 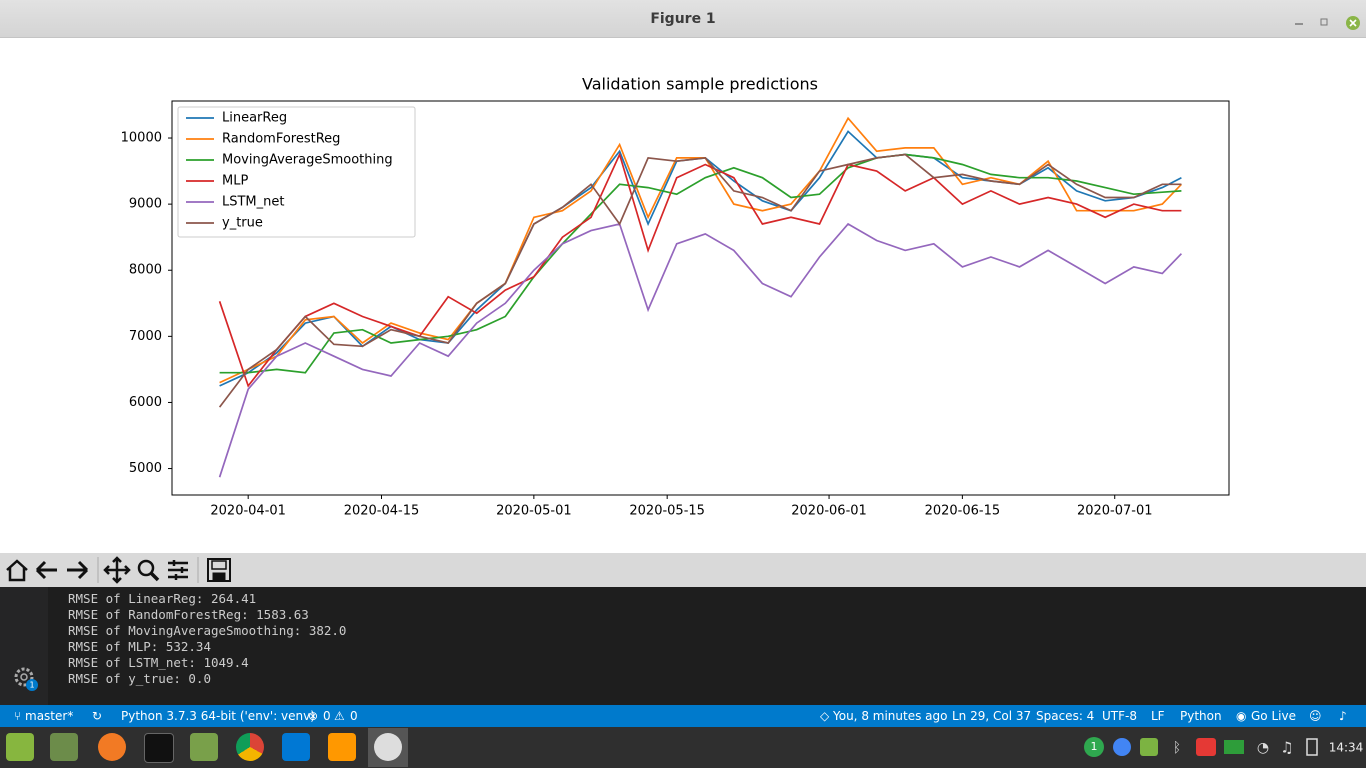 I want to click on indentation: Spaces: 4, so click(x=1065, y=716).